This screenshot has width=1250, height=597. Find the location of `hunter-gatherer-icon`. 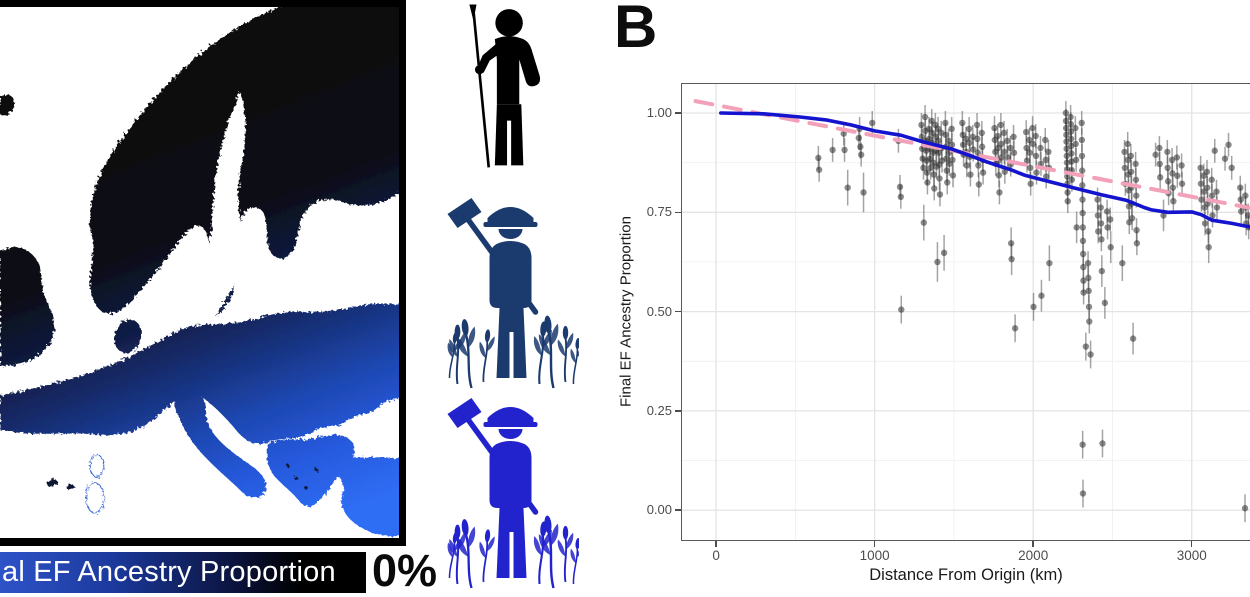

hunter-gatherer-icon is located at coordinates (504, 90).